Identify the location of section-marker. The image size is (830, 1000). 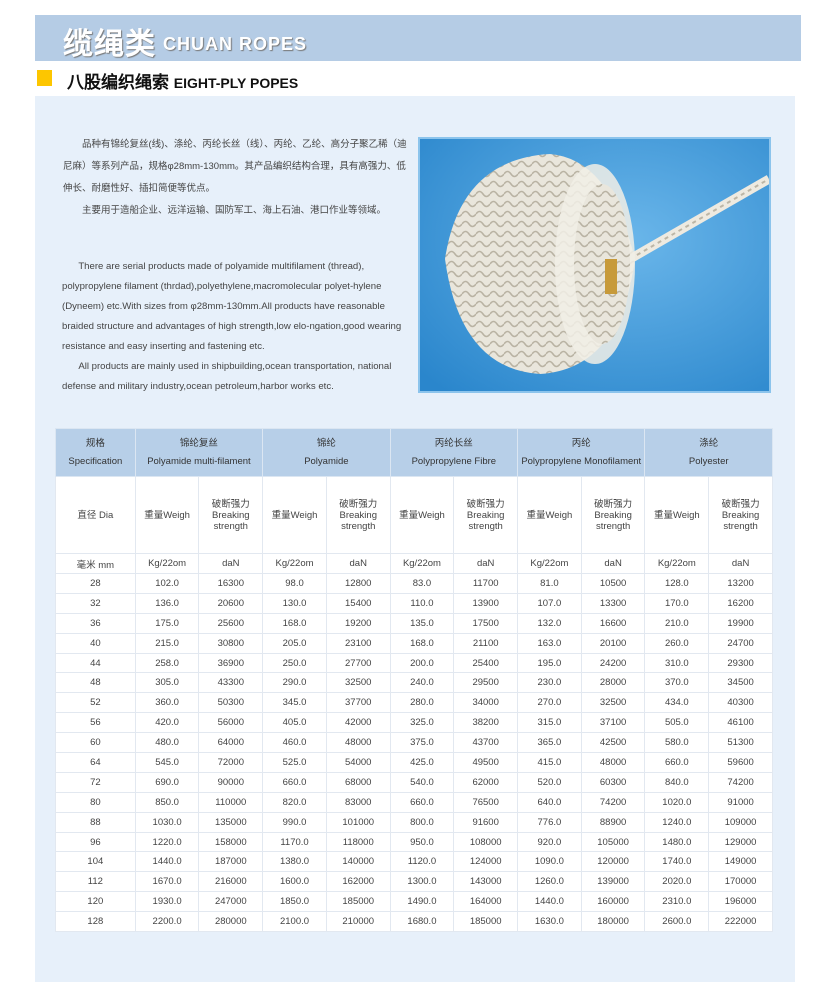
(44, 78).